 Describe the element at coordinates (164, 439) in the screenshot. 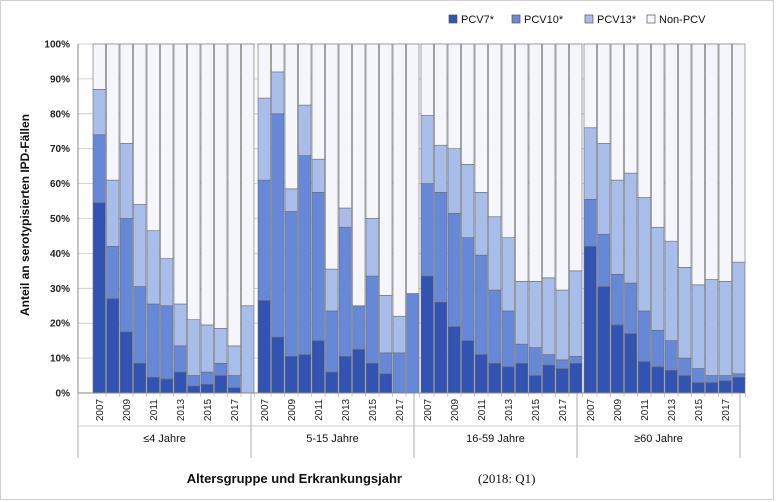

I see `group-label: ≤4 Jahre` at that location.